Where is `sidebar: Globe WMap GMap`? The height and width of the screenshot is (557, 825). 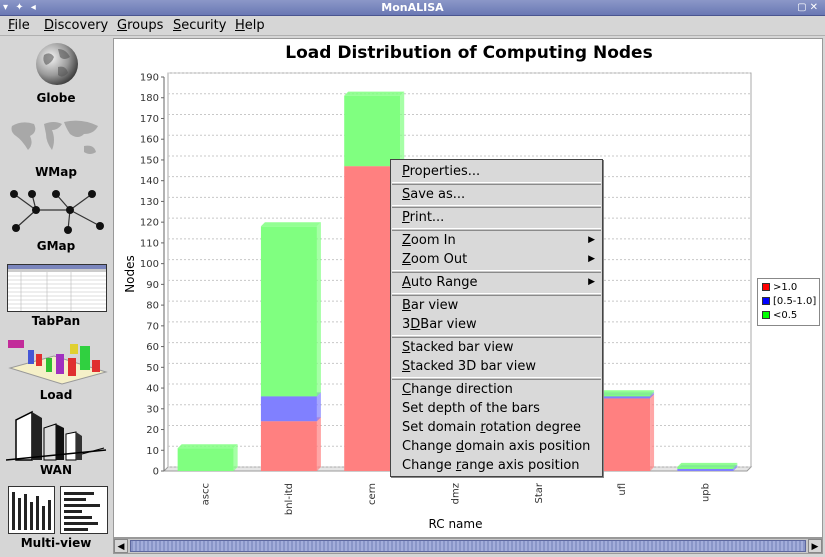
sidebar: Globe WMap GMap is located at coordinates (56, 296).